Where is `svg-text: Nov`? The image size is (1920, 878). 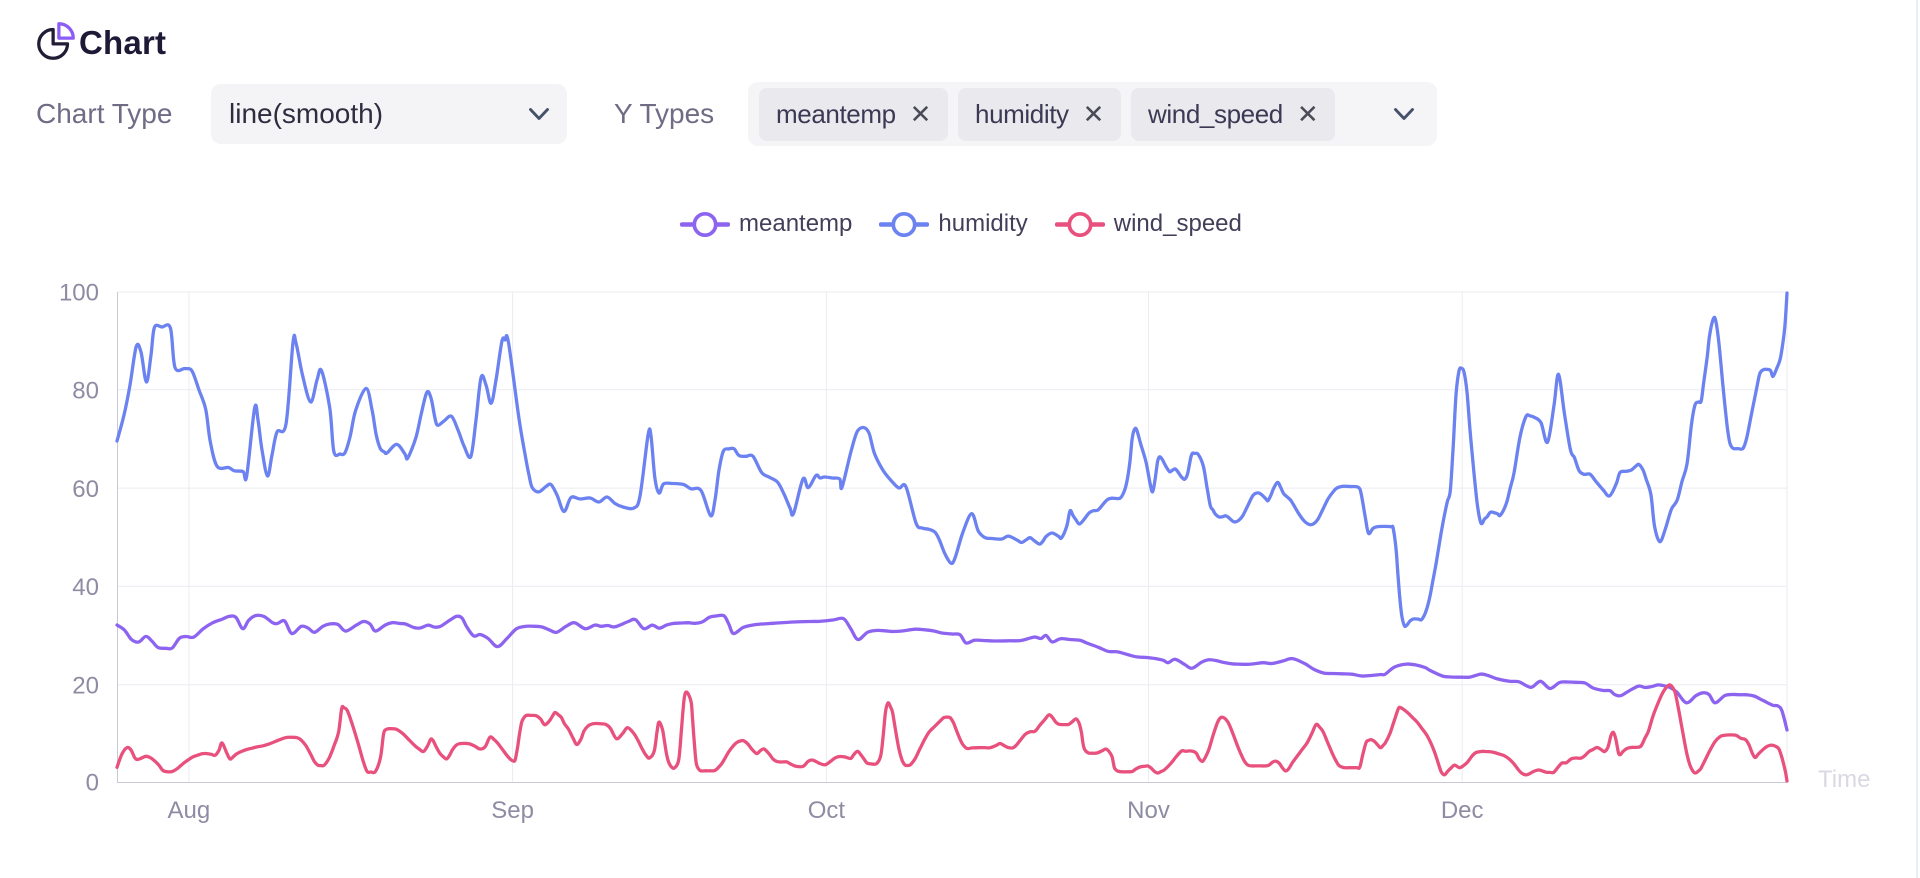 svg-text: Nov is located at coordinates (1148, 810).